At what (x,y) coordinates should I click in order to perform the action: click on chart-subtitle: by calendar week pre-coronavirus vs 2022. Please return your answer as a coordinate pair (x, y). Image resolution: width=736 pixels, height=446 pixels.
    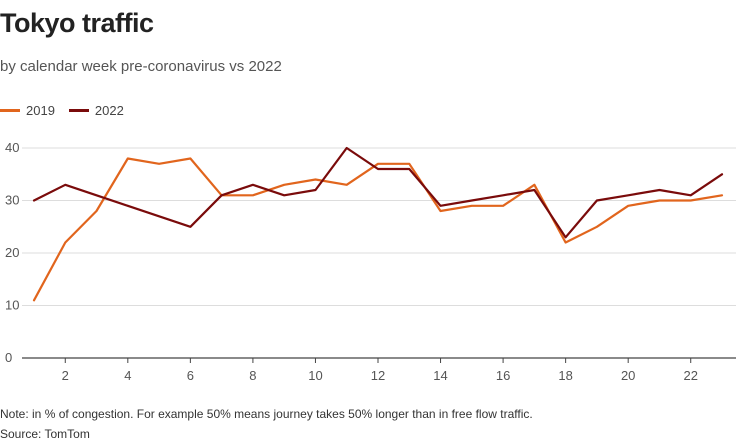
    Looking at the image, I should click on (141, 66).